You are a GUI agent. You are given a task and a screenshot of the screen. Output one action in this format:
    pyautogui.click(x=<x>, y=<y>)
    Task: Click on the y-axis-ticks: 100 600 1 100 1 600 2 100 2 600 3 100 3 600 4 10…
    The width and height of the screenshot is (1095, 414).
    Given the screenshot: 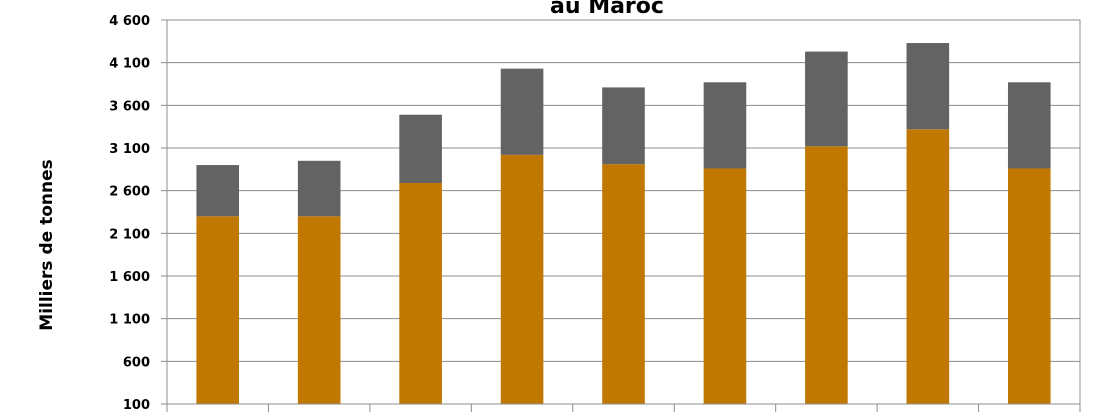 What is the action you would take?
    pyautogui.click(x=138, y=213)
    